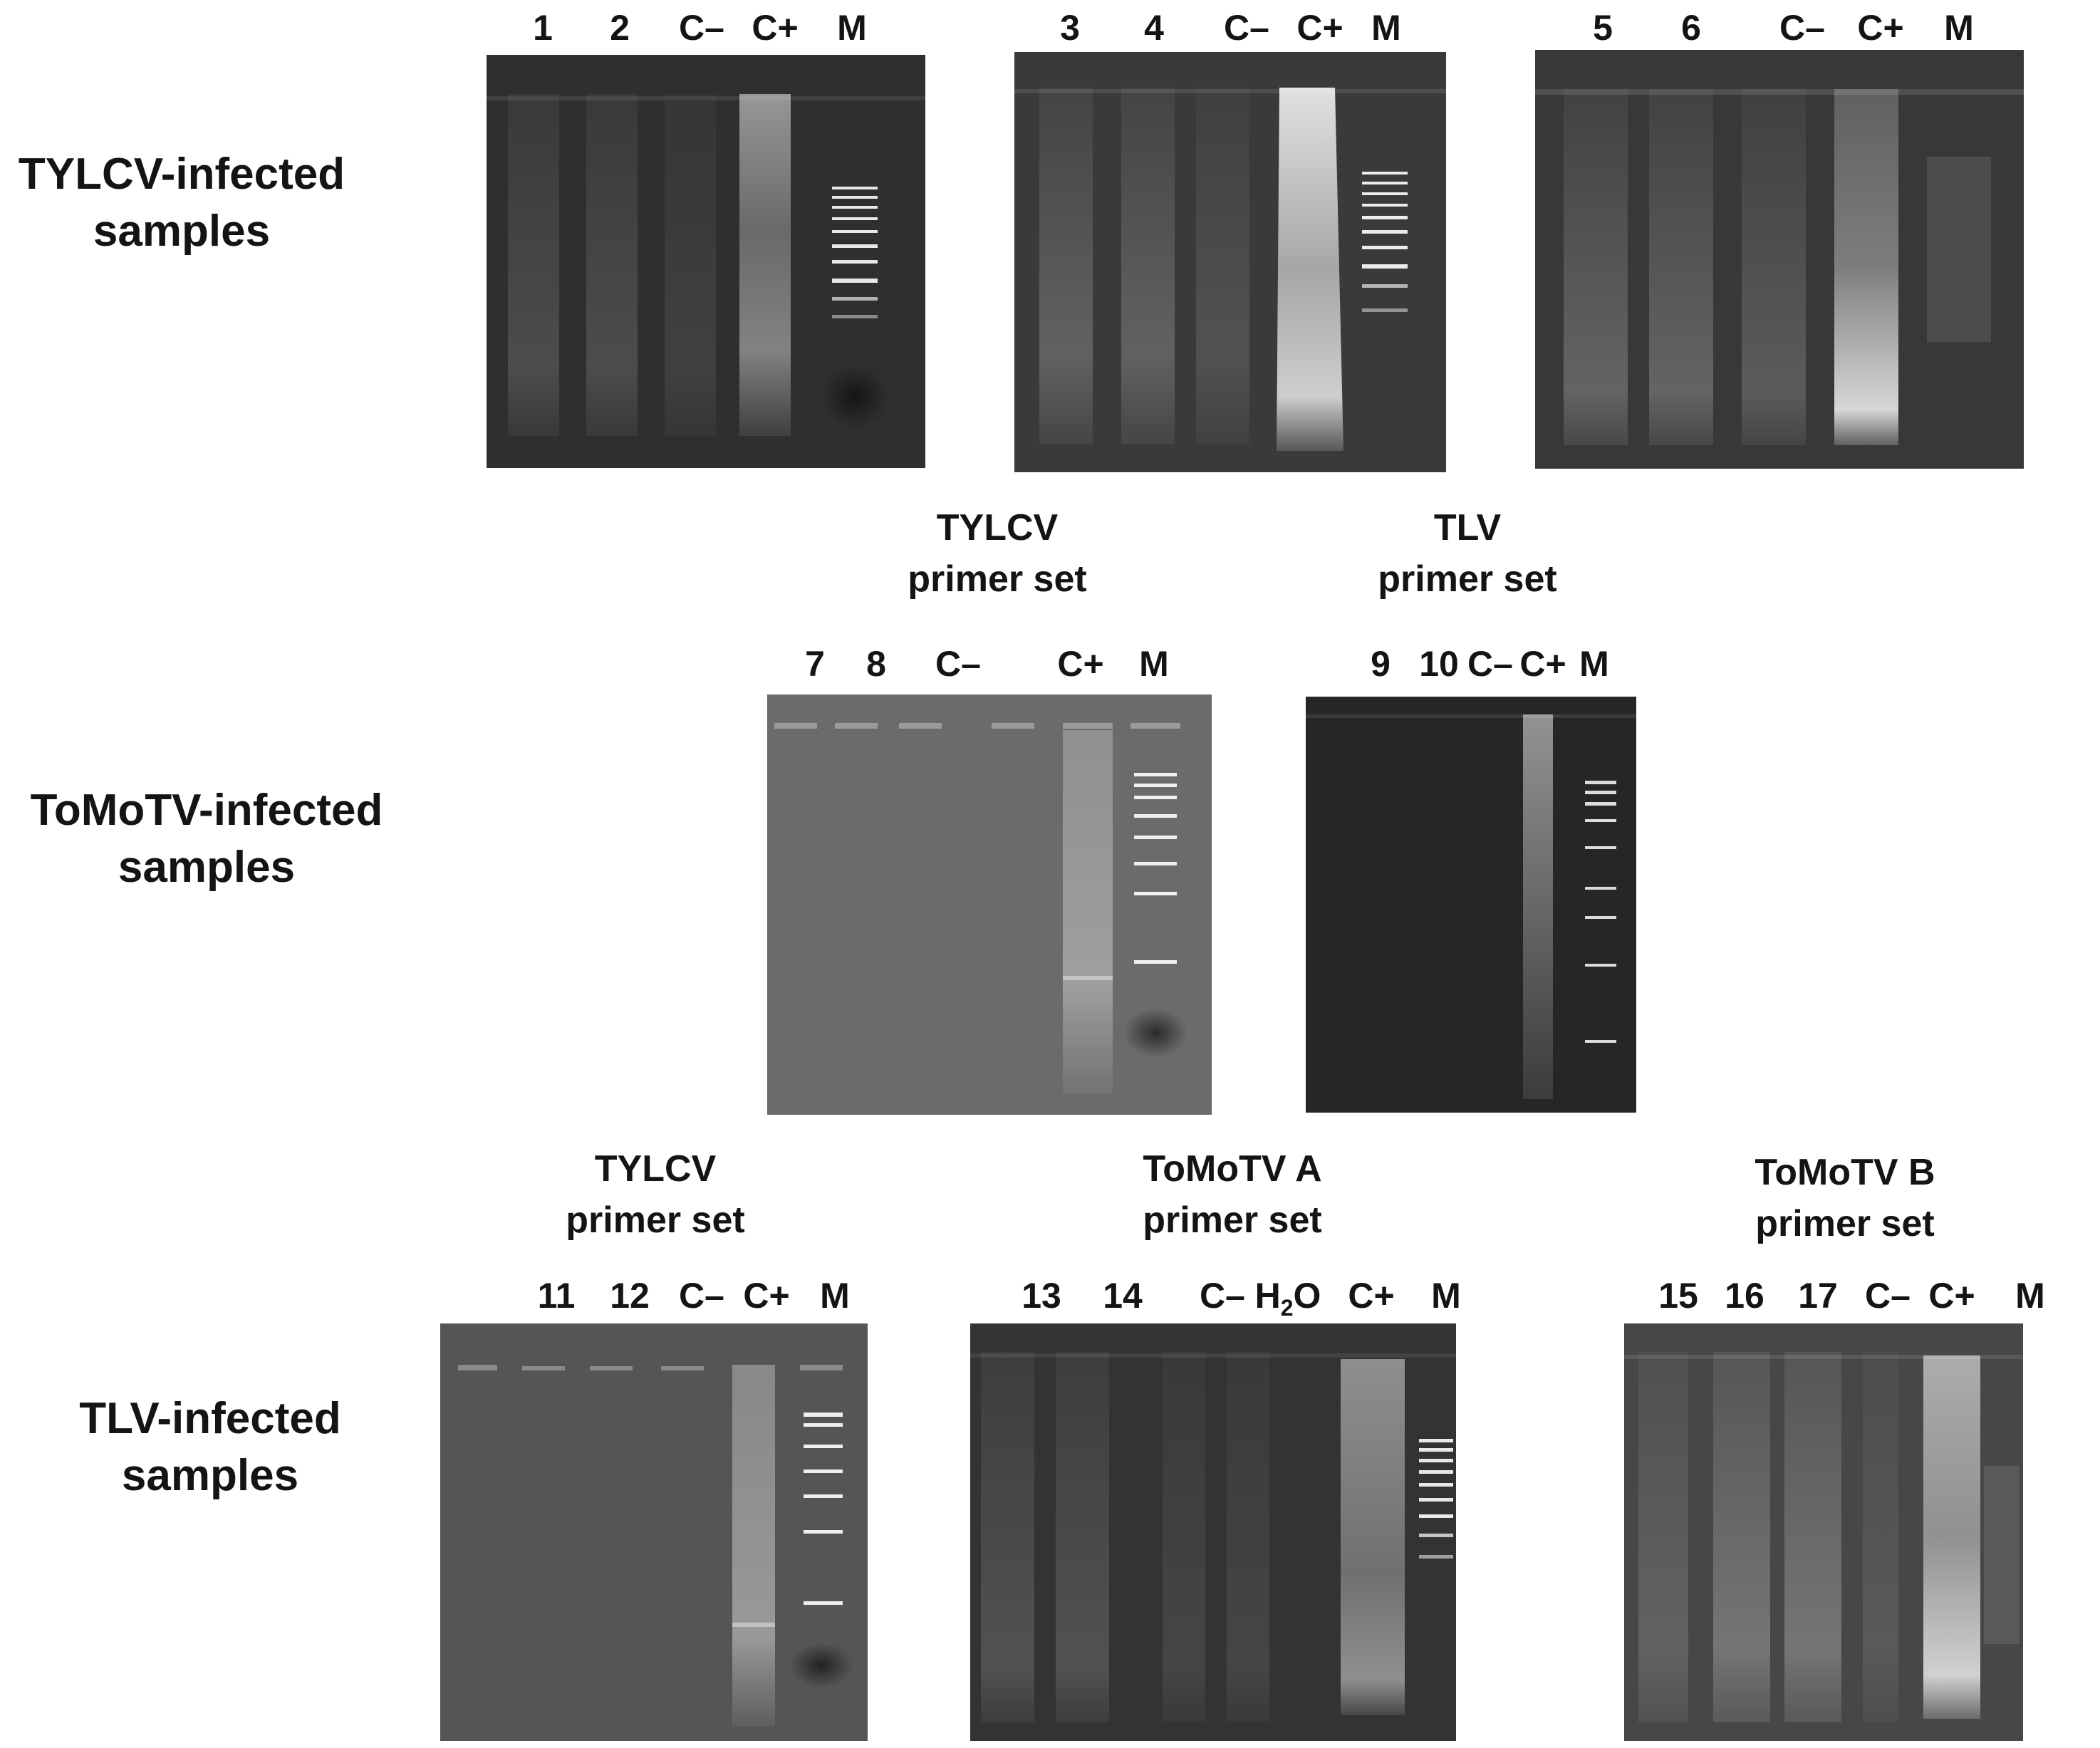 Image resolution: width=2100 pixels, height=1748 pixels. I want to click on lane-label: 12, so click(630, 1296).